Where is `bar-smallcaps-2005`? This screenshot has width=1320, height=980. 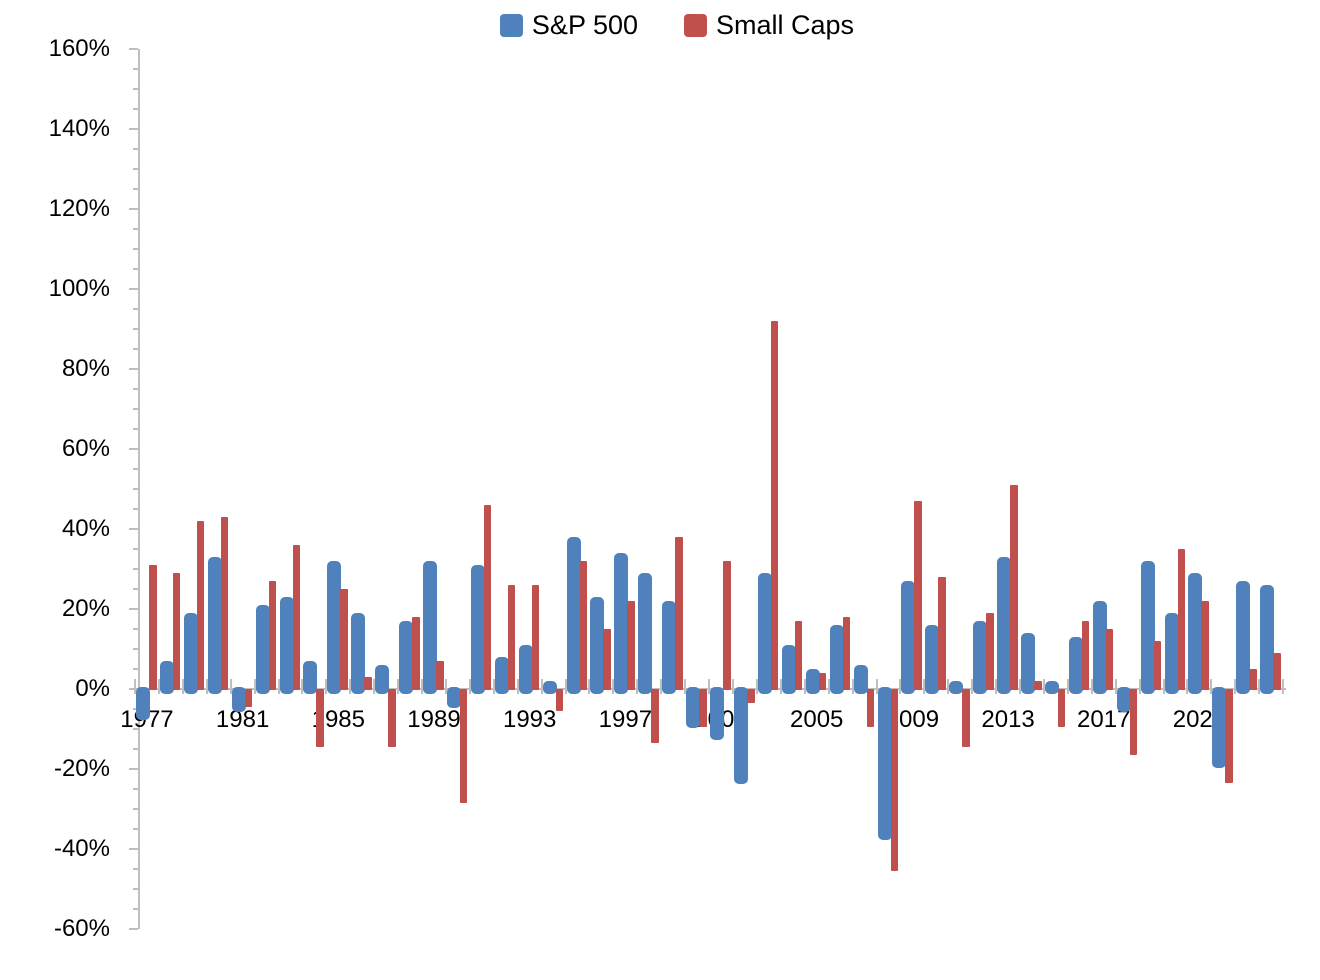
bar-smallcaps-2005 is located at coordinates (822, 681).